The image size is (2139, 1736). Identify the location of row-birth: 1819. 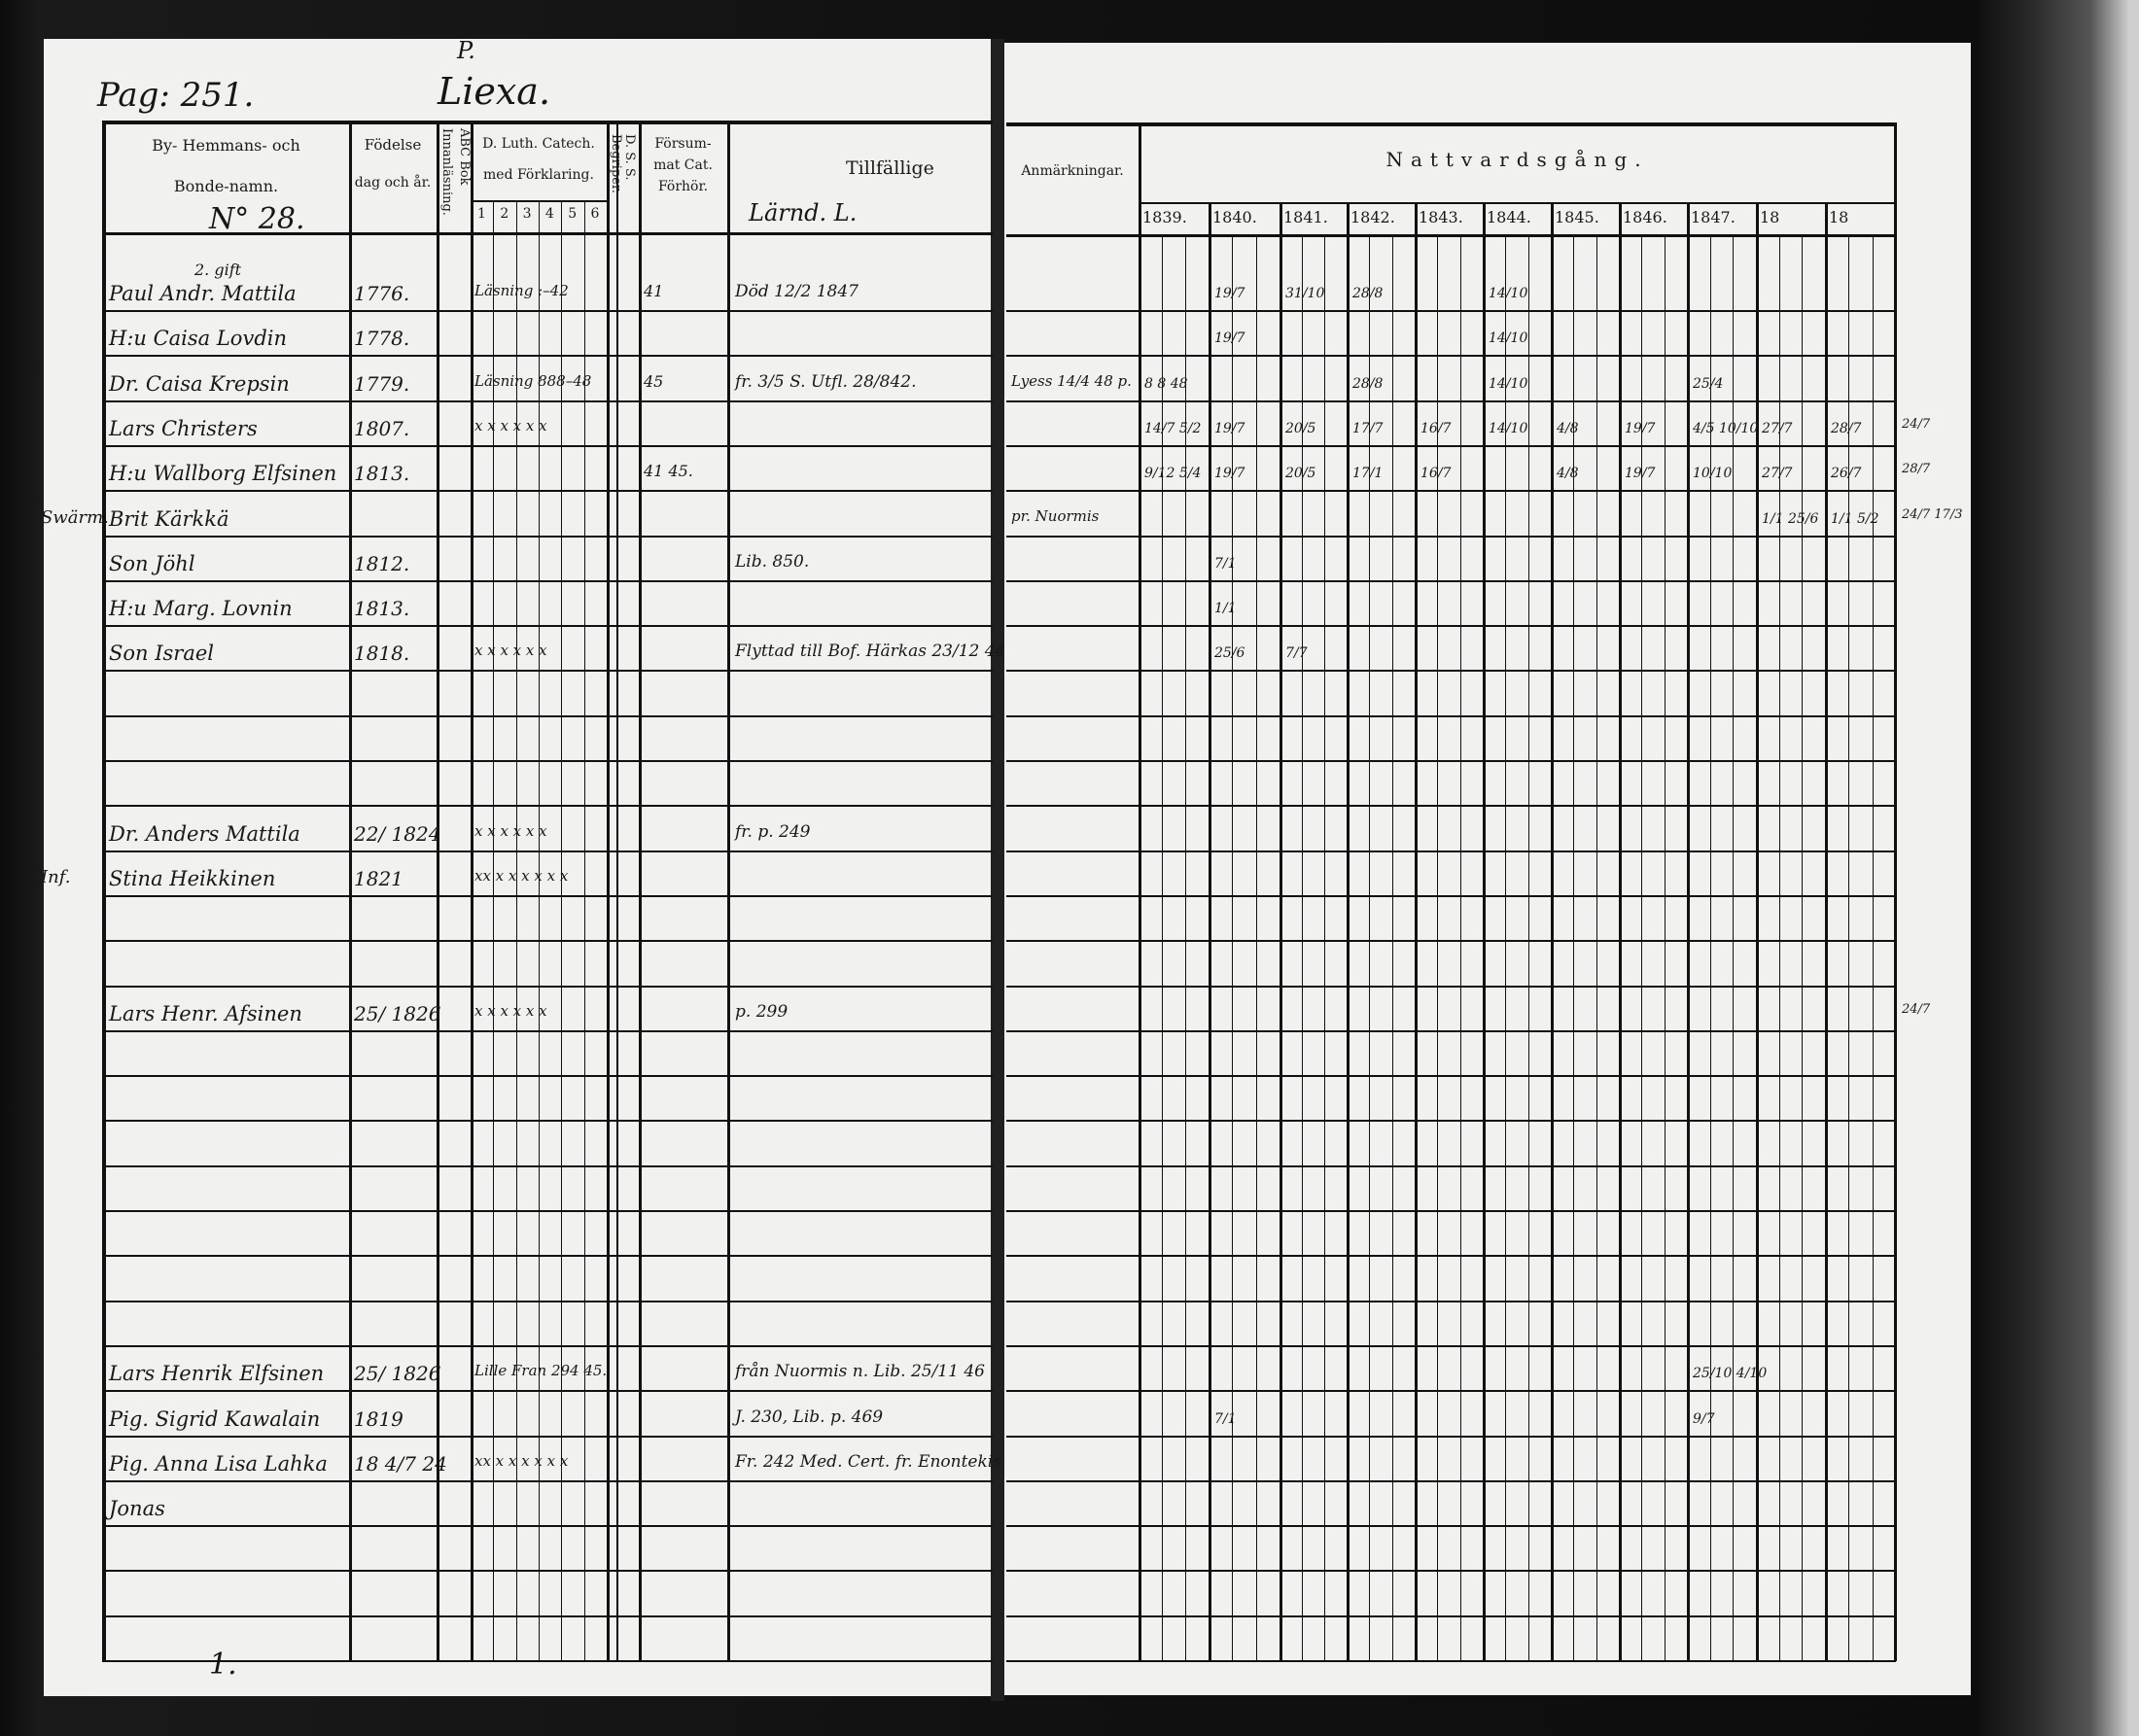
(378, 1418).